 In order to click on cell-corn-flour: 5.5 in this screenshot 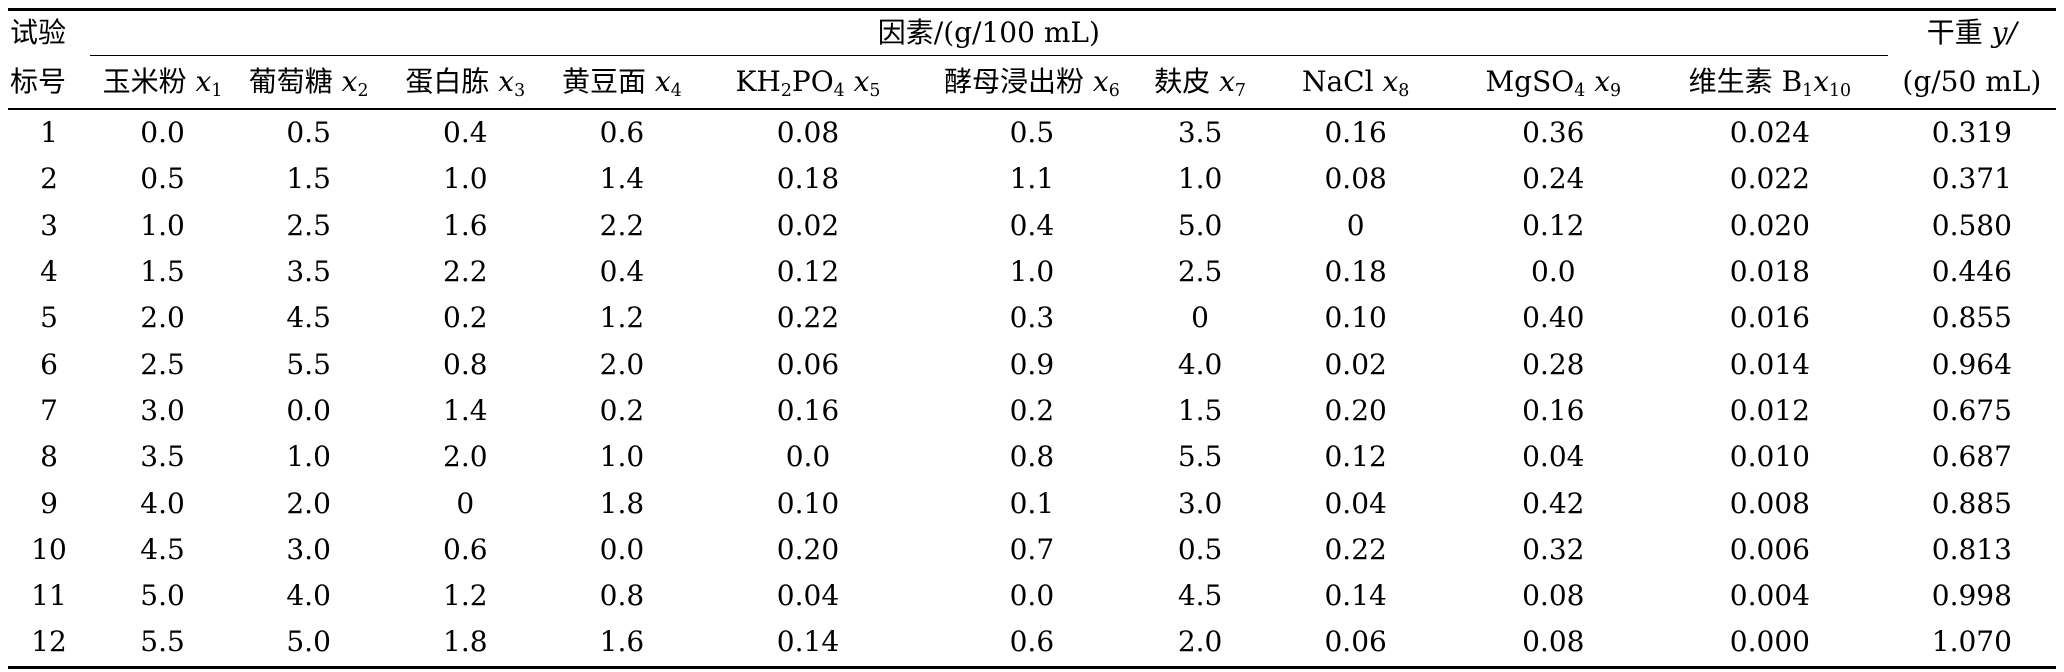, I will do `click(162, 644)`.